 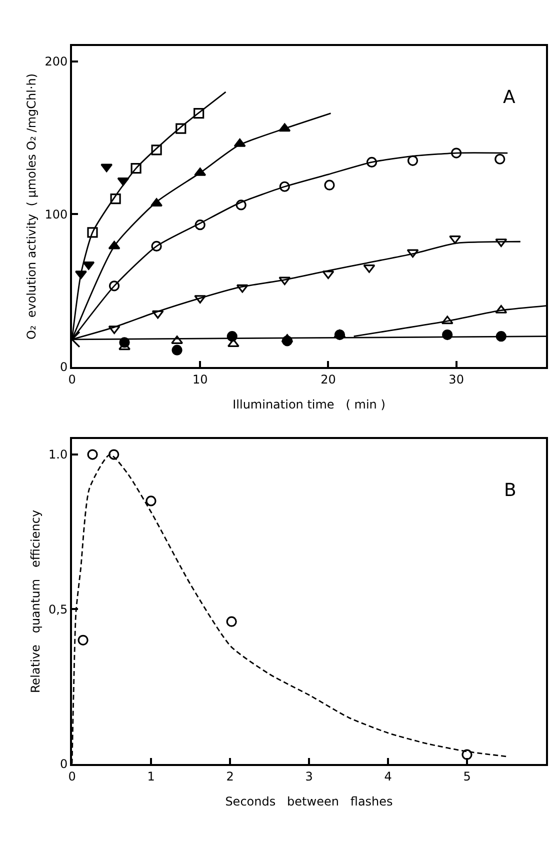 What do you see at coordinates (388, 776) in the screenshot?
I see `x-tick-label: 4` at bounding box center [388, 776].